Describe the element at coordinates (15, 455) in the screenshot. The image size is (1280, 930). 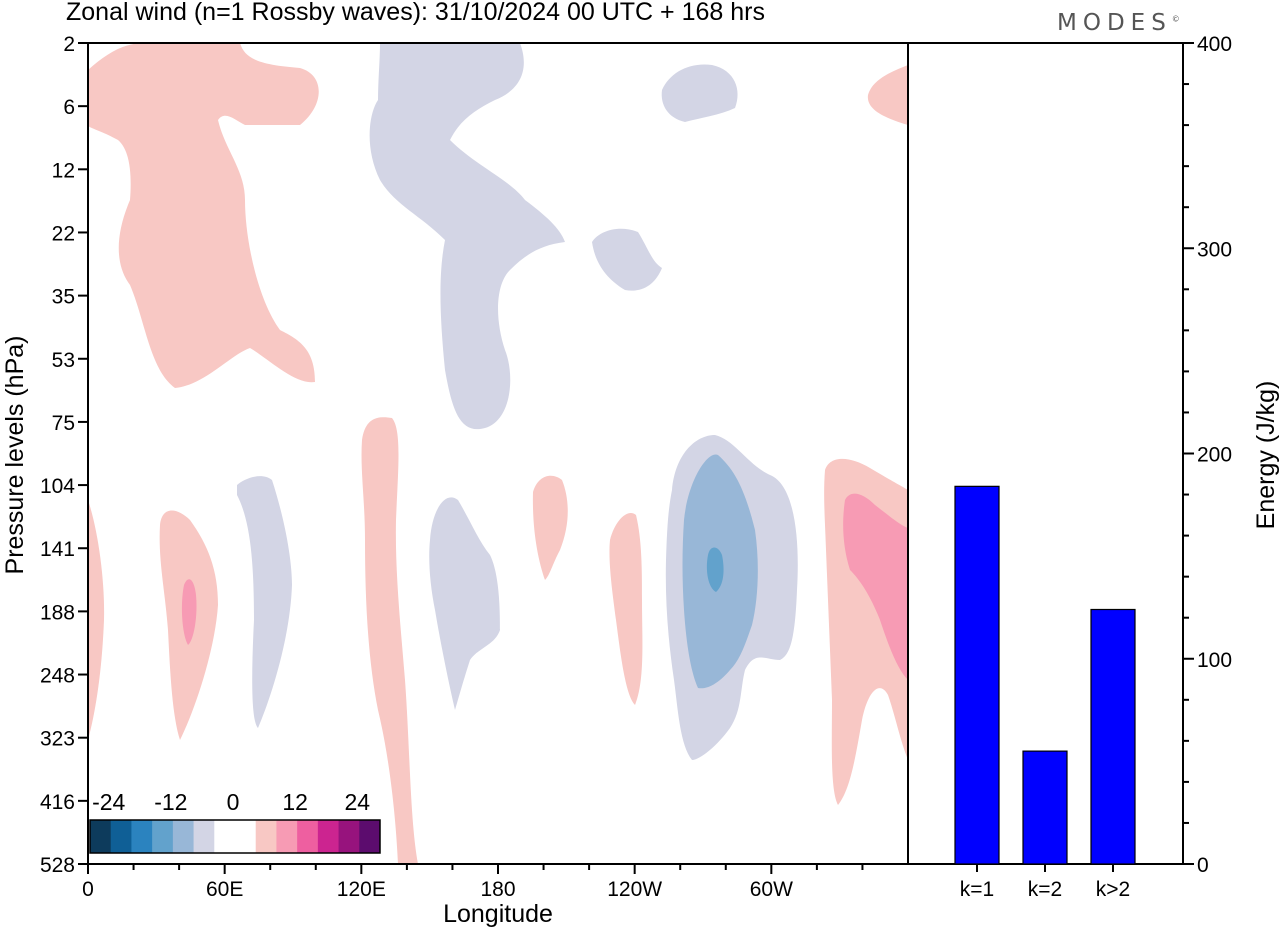
I see `pressure-axis-label: Pressure levels (hPa)` at that location.